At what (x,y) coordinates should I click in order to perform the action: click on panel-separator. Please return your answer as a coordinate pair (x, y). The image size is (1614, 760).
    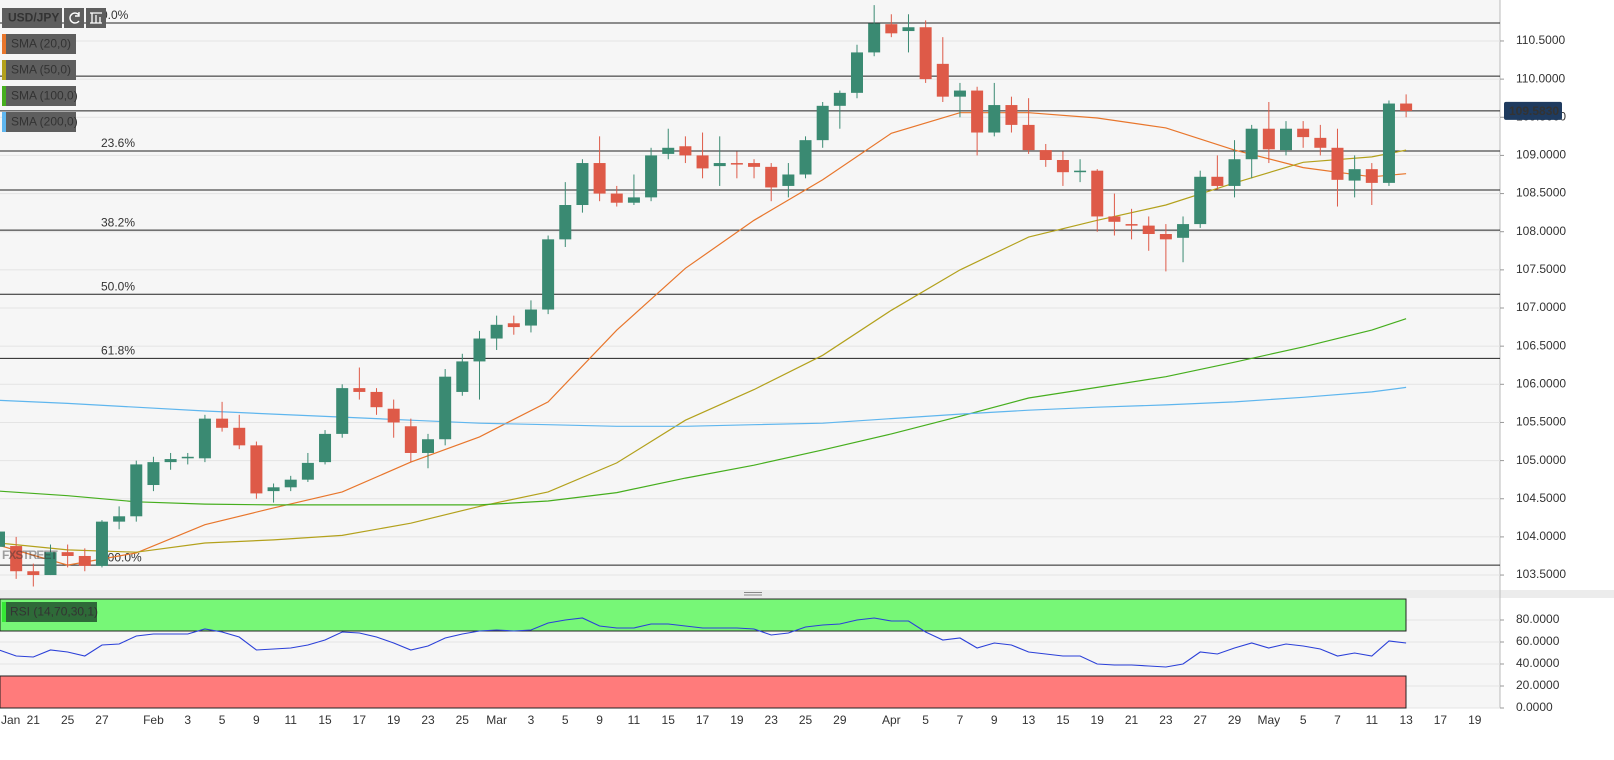
    Looking at the image, I should click on (807, 594).